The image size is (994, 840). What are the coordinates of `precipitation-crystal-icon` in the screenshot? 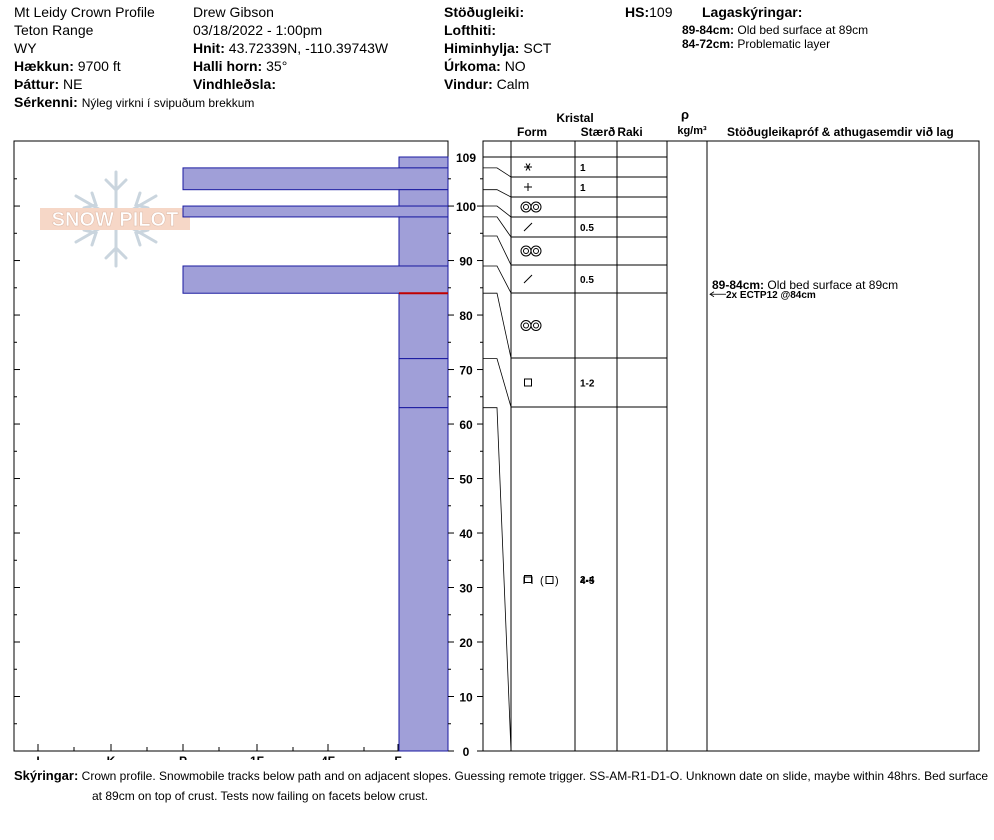 It's located at (528, 167).